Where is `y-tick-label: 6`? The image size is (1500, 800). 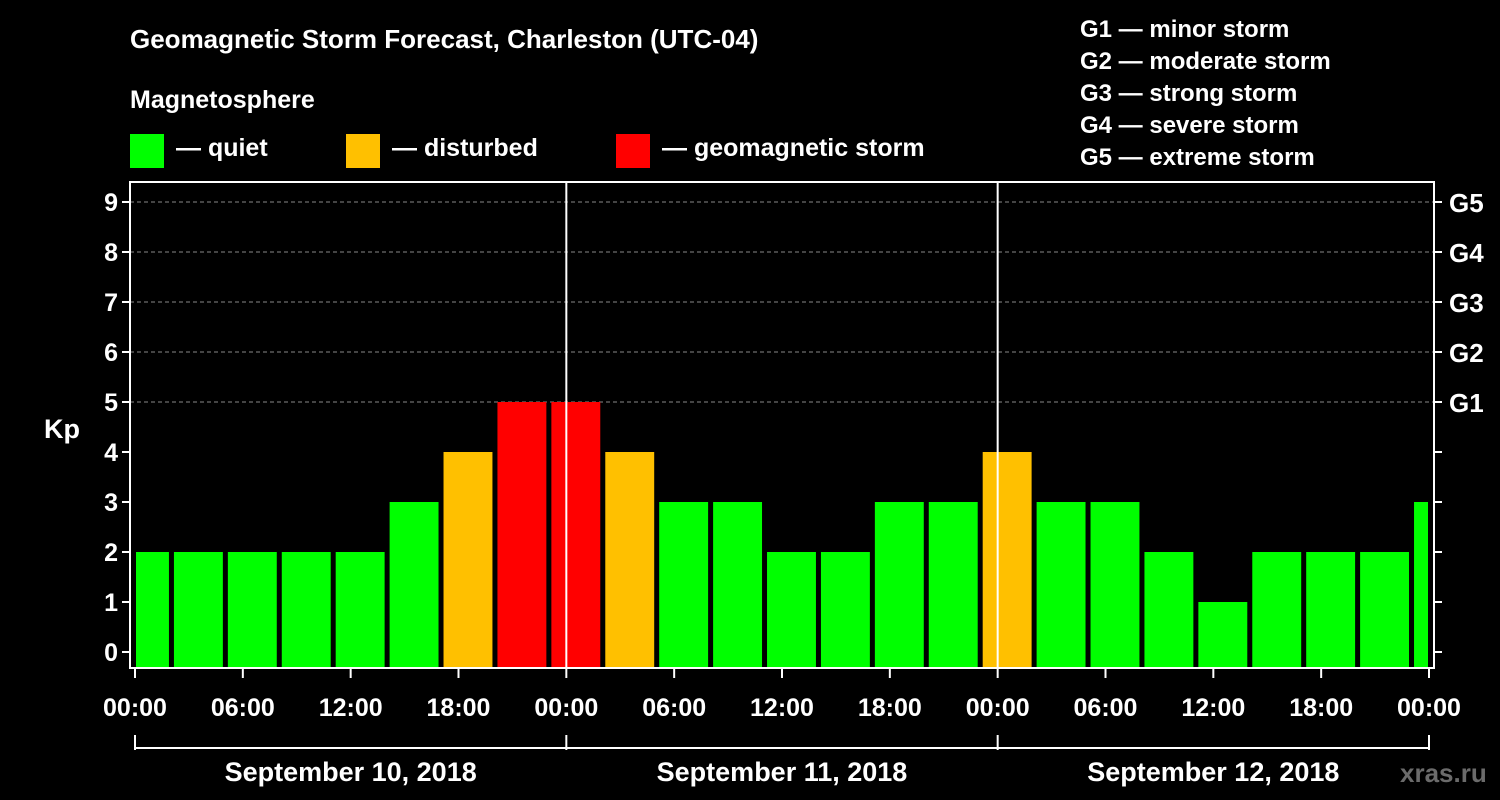 y-tick-label: 6 is located at coordinates (111, 353).